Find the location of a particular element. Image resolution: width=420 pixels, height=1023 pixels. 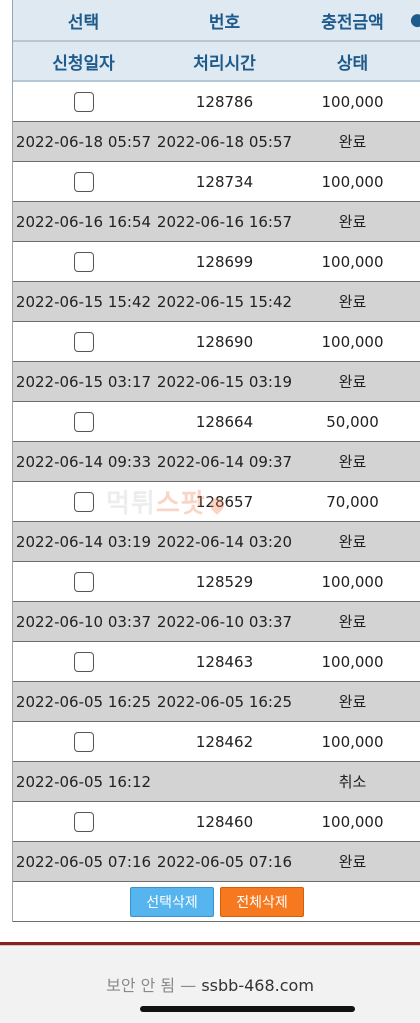

cell-processed-time: 2022-06-15 03:19 is located at coordinates (224, 381).